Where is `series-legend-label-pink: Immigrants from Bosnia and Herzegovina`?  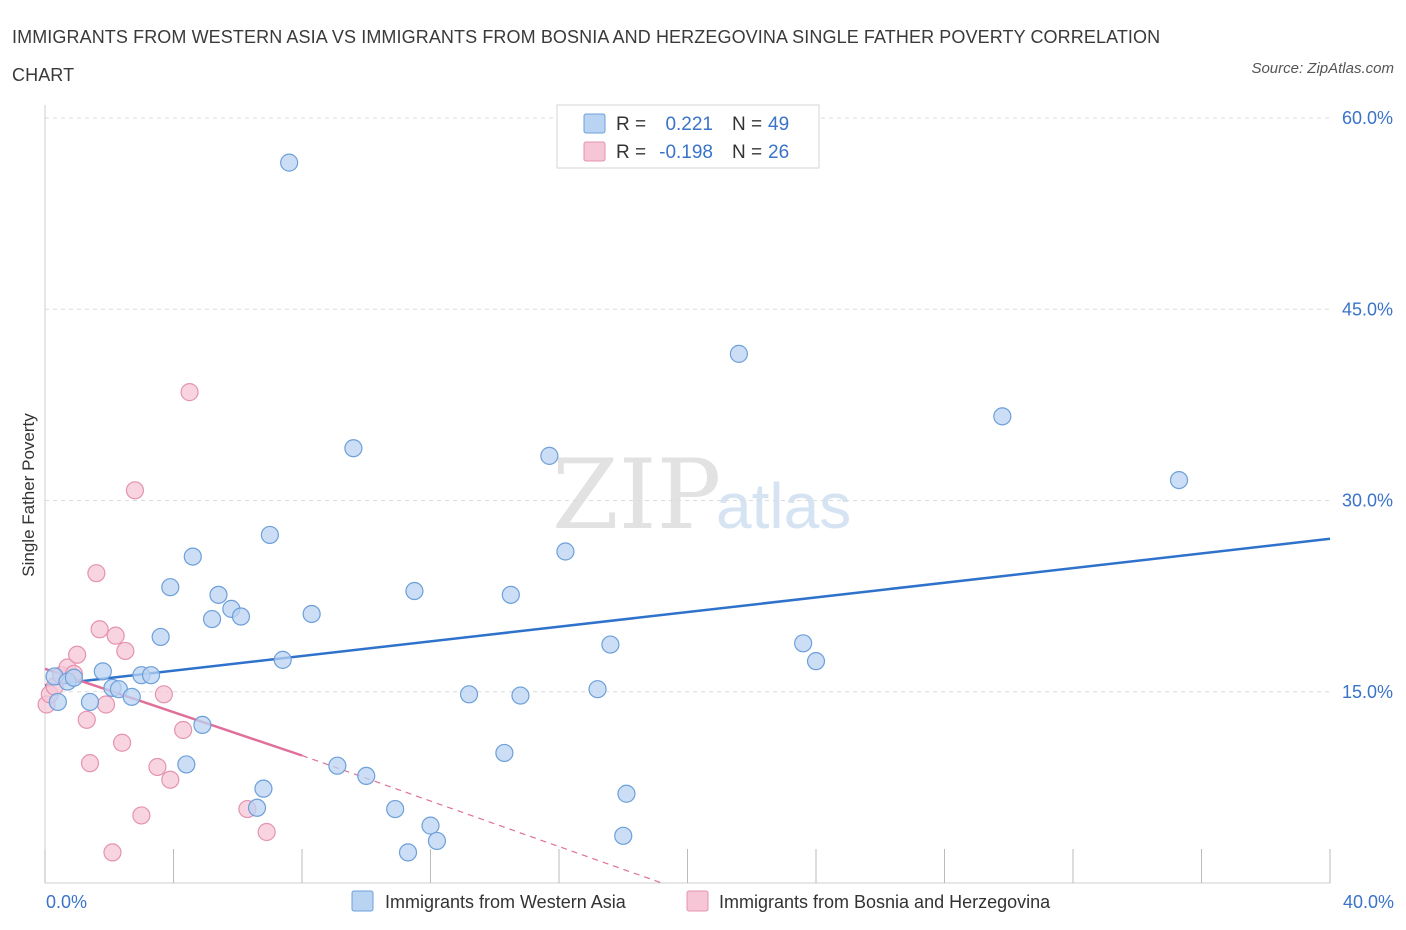
series-legend-label-pink: Immigrants from Bosnia and Herzegovina is located at coordinates (885, 902).